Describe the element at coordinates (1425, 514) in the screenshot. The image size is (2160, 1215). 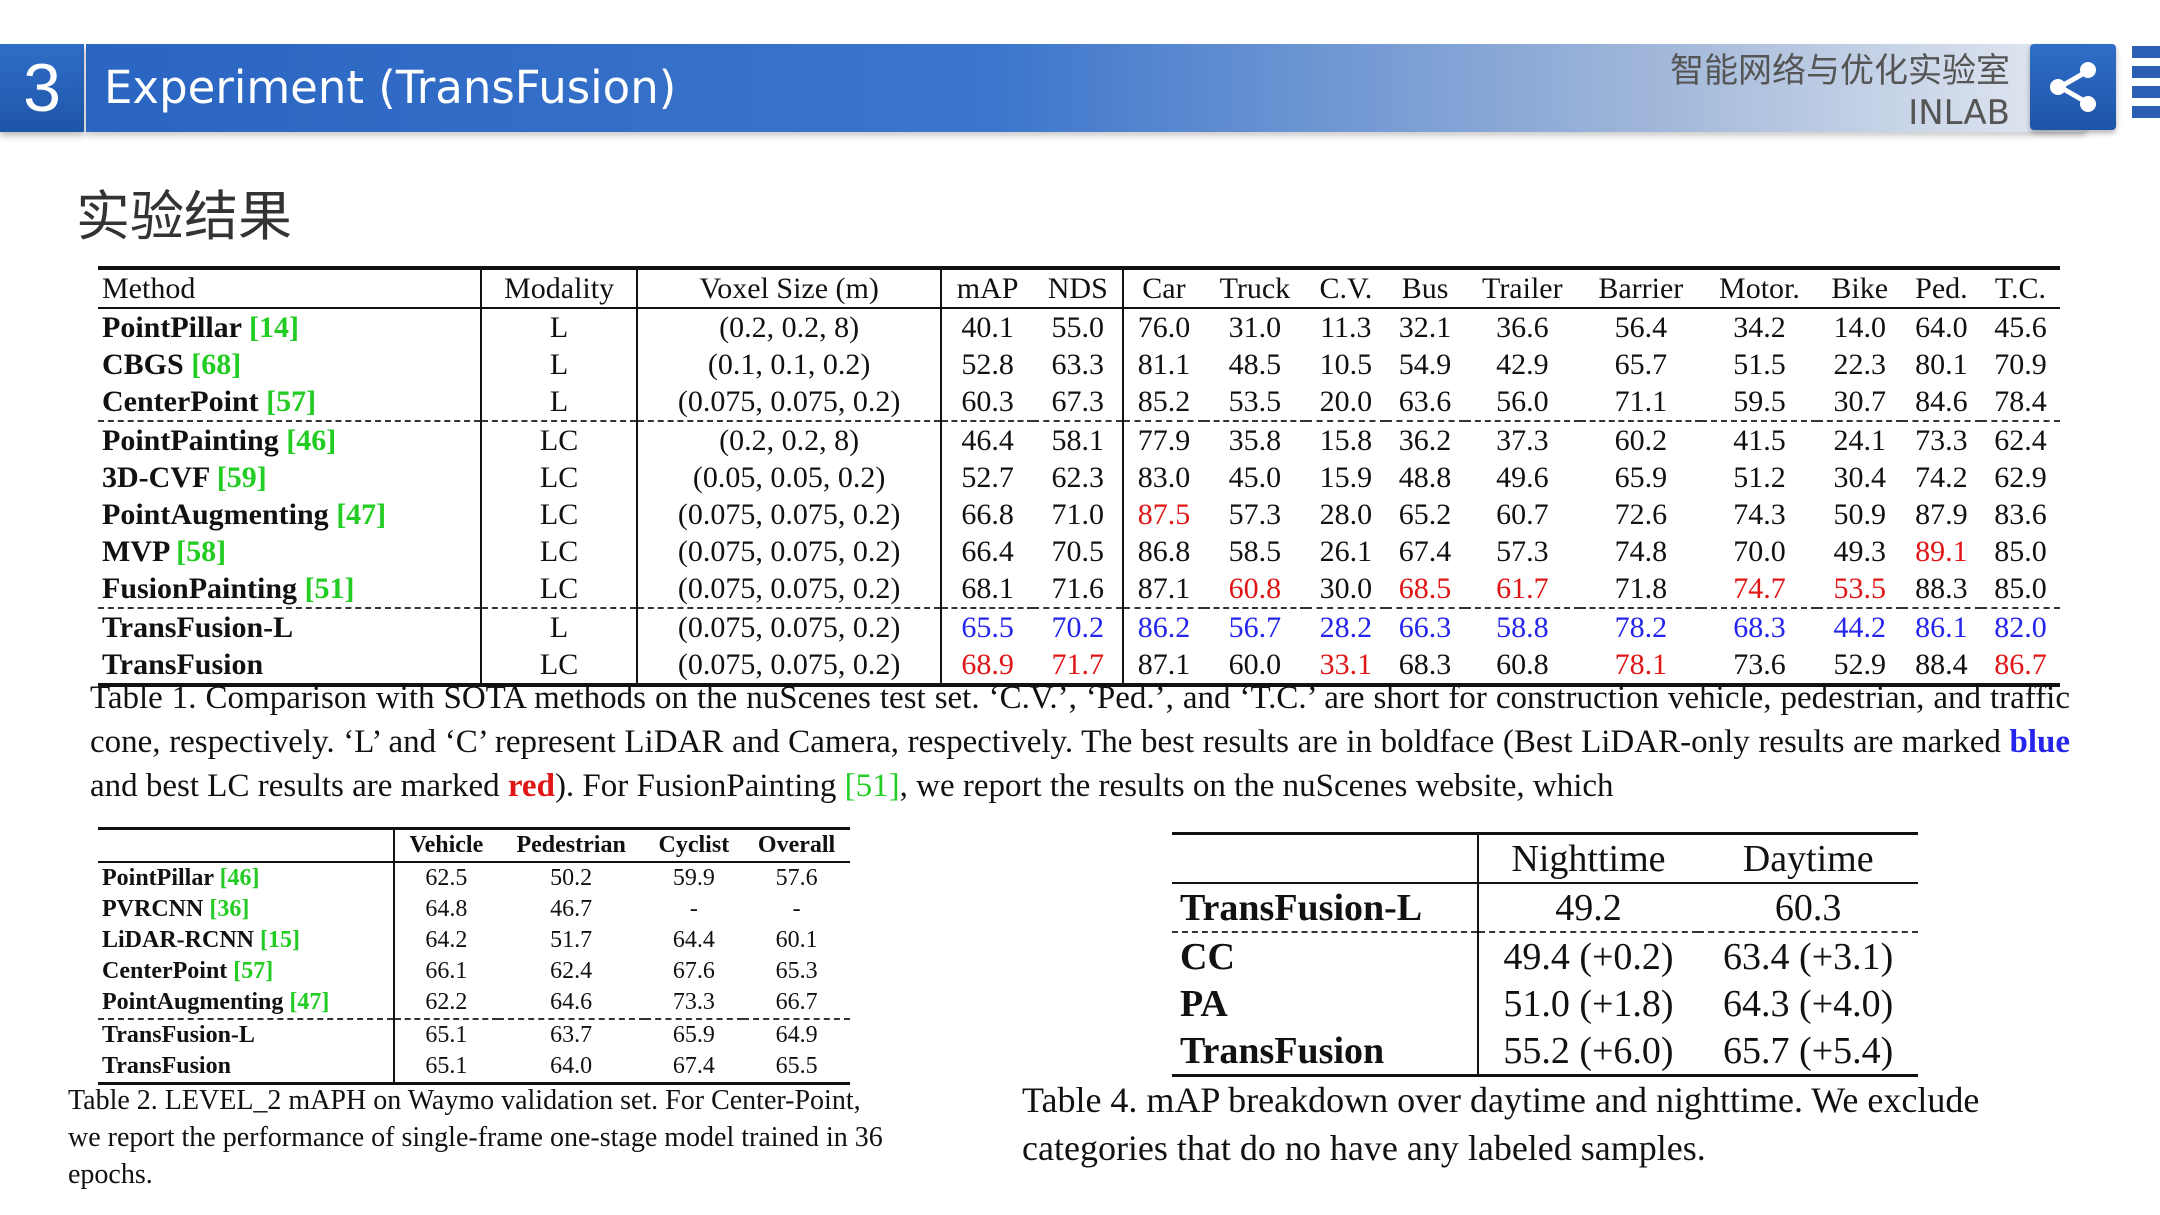
I see `value-cell: 65.2` at that location.